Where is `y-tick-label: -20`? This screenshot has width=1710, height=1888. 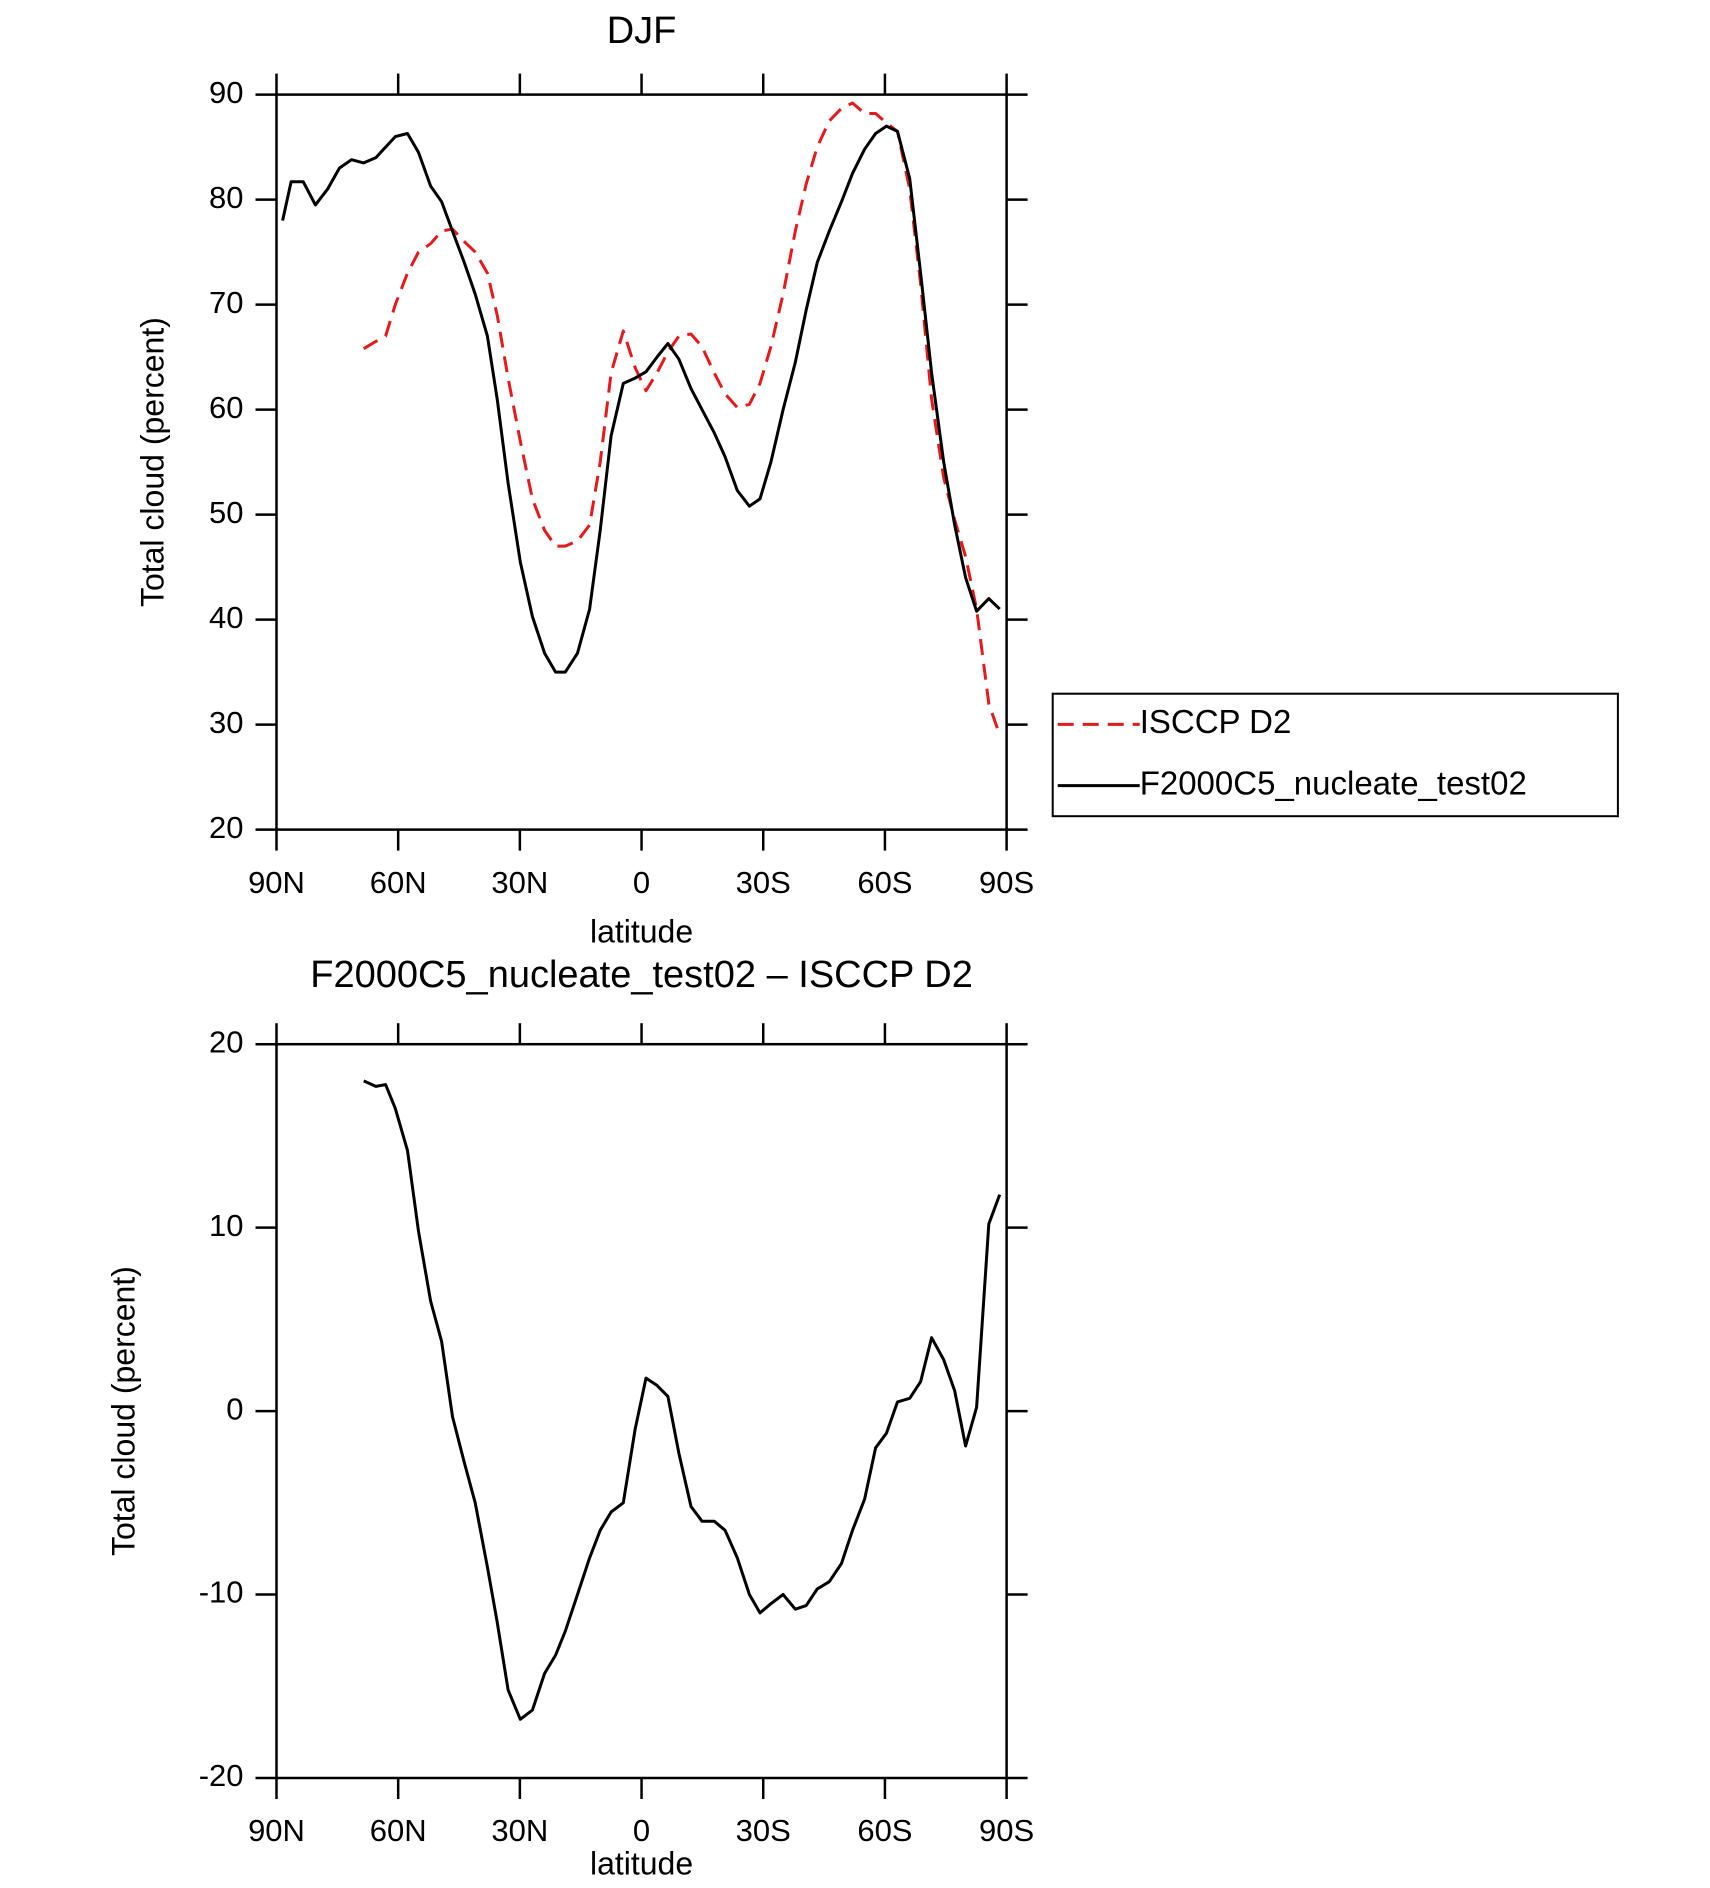 y-tick-label: -20 is located at coordinates (221, 1775).